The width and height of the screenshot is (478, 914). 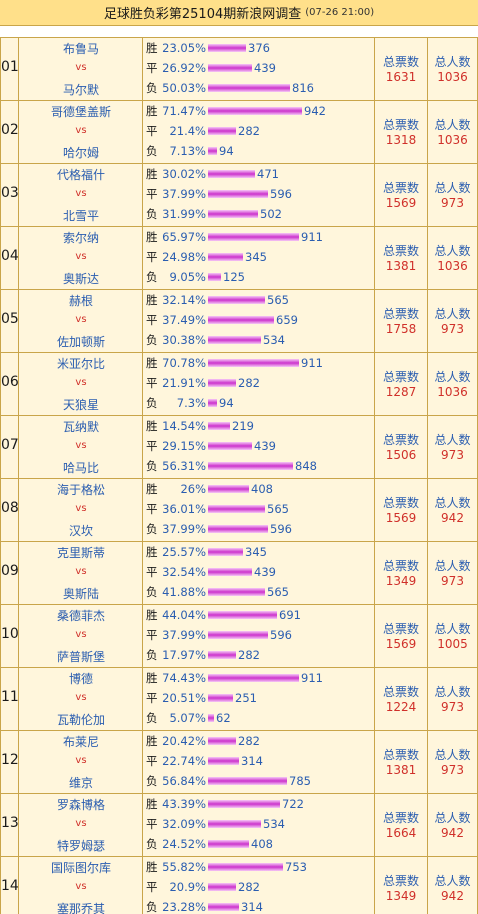 I want to click on total-votes-cell: 总票数 1381, so click(x=400, y=258).